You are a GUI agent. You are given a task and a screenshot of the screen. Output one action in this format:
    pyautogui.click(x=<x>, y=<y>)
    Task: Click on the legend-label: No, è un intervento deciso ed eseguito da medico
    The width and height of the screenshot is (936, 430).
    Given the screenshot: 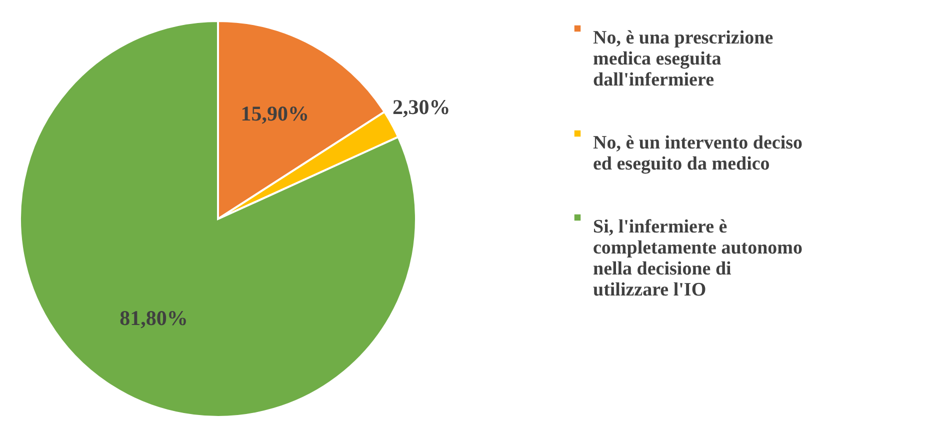 What is the action you would take?
    pyautogui.click(x=698, y=153)
    